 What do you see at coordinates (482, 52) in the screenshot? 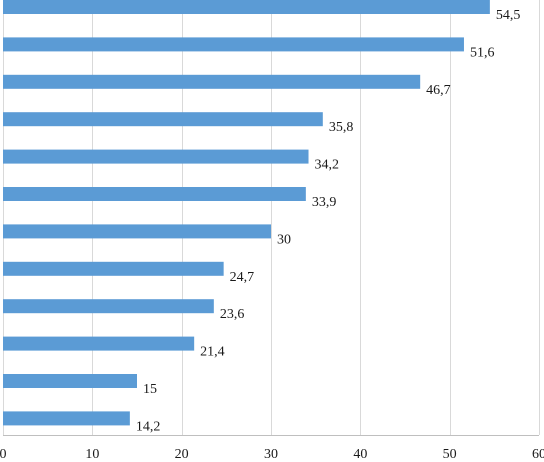
I see `data-label-2: 51,6` at bounding box center [482, 52].